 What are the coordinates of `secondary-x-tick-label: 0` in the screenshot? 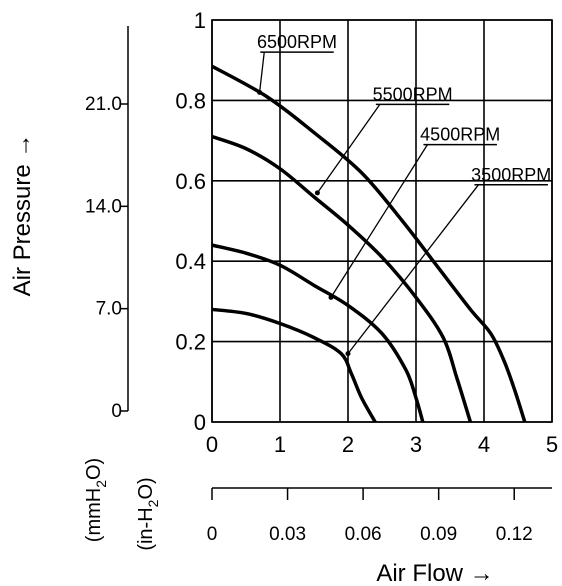 It's located at (212, 534).